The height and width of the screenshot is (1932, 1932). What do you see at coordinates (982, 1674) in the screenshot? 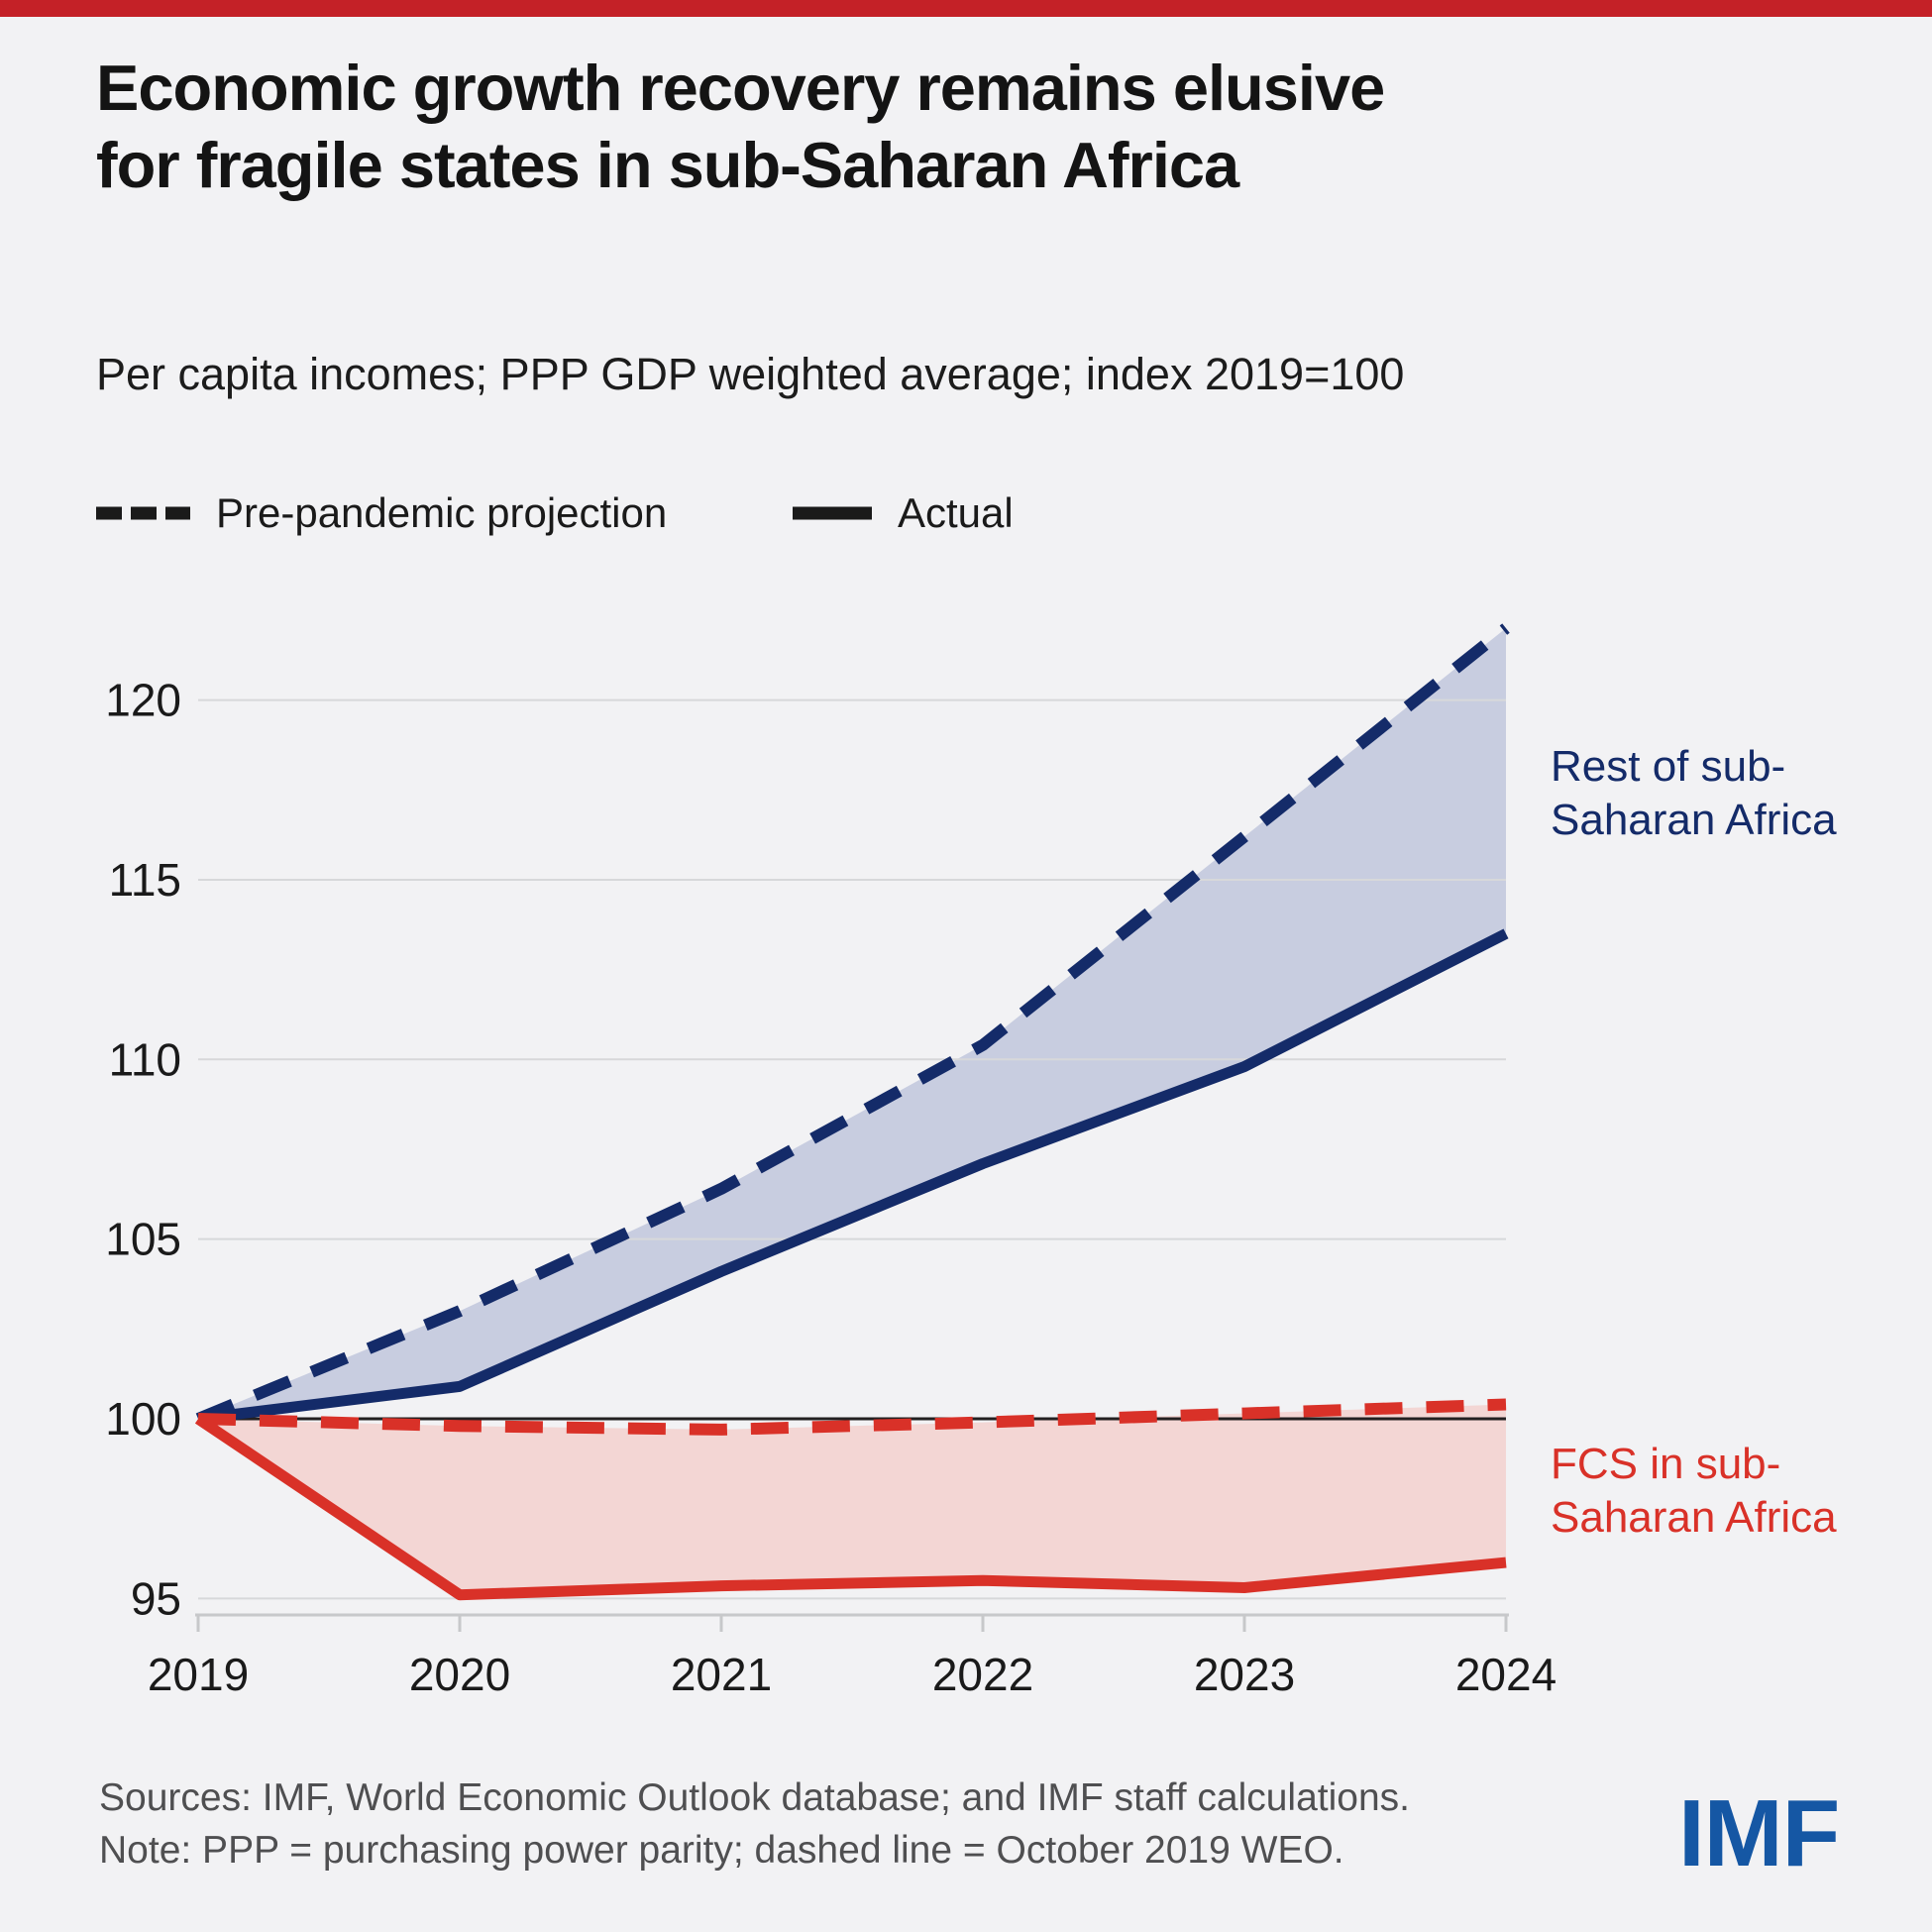
I see `x-tick-label-2022: 2022` at bounding box center [982, 1674].